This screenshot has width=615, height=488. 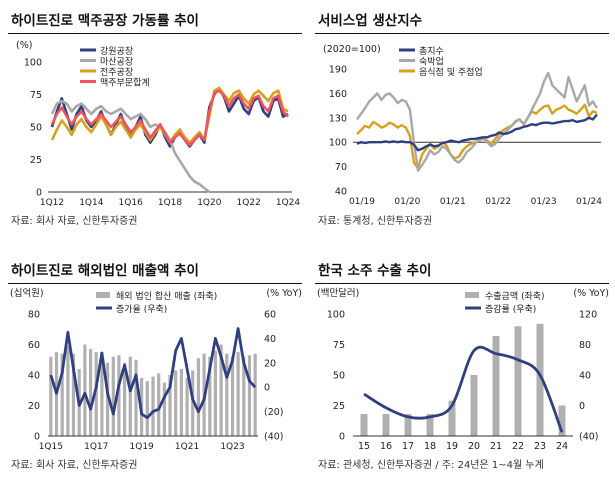 I want to click on legend-label: 해외 법인 합산 매출 (좌축), so click(x=166, y=296).